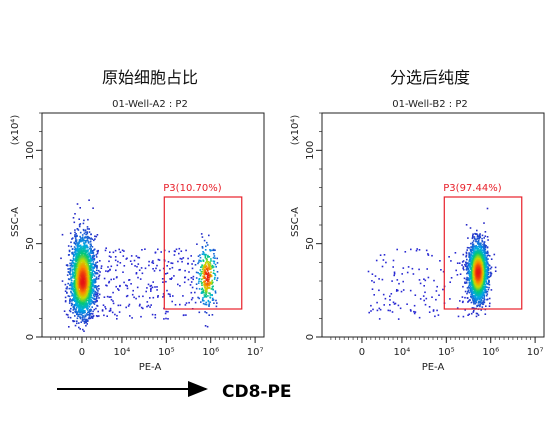  Describe the element at coordinates (156, 347) in the screenshot. I see `panel-1-x-ticks: 0 10⁴ 10⁵ 10⁶ 10⁷` at that location.